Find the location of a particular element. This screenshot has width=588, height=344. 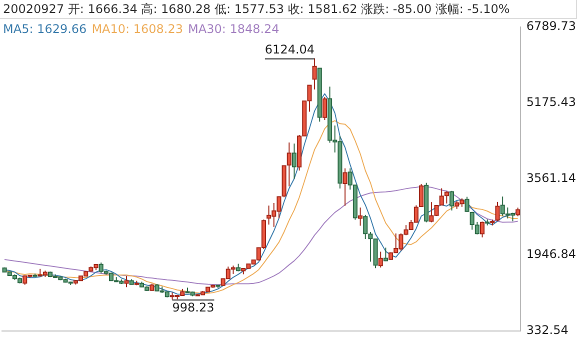

y-tick-label: 332.54 is located at coordinates (547, 329).